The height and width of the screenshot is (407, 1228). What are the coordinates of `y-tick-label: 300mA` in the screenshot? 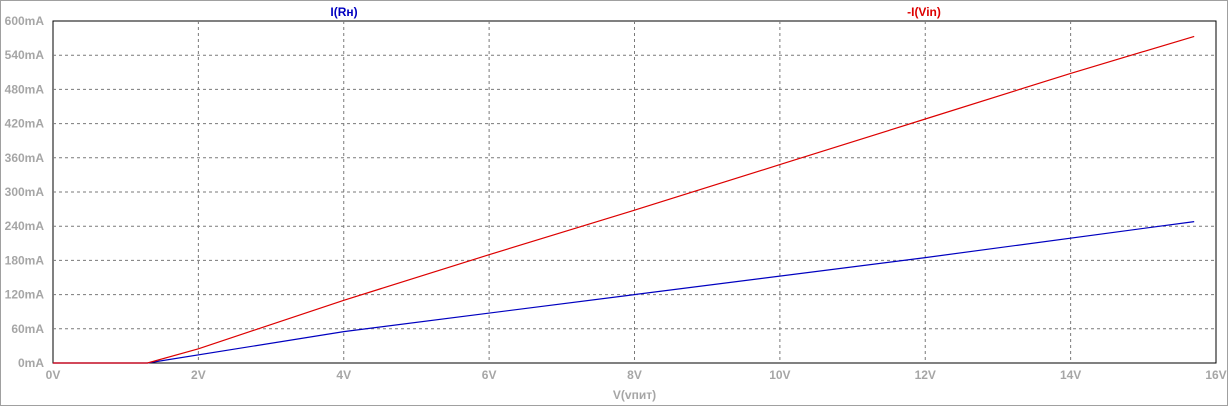 It's located at (25, 192).